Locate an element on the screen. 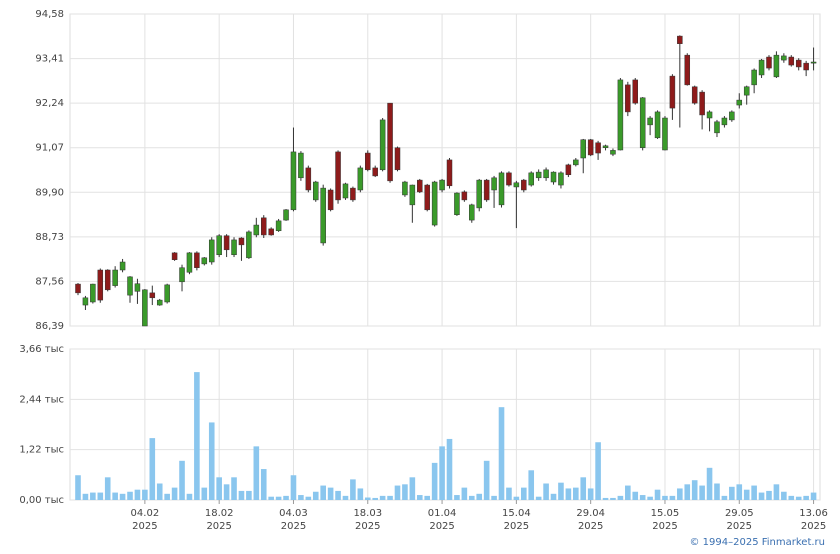 The image size is (840, 554). y-tick-label: 91,07 is located at coordinates (49, 148).